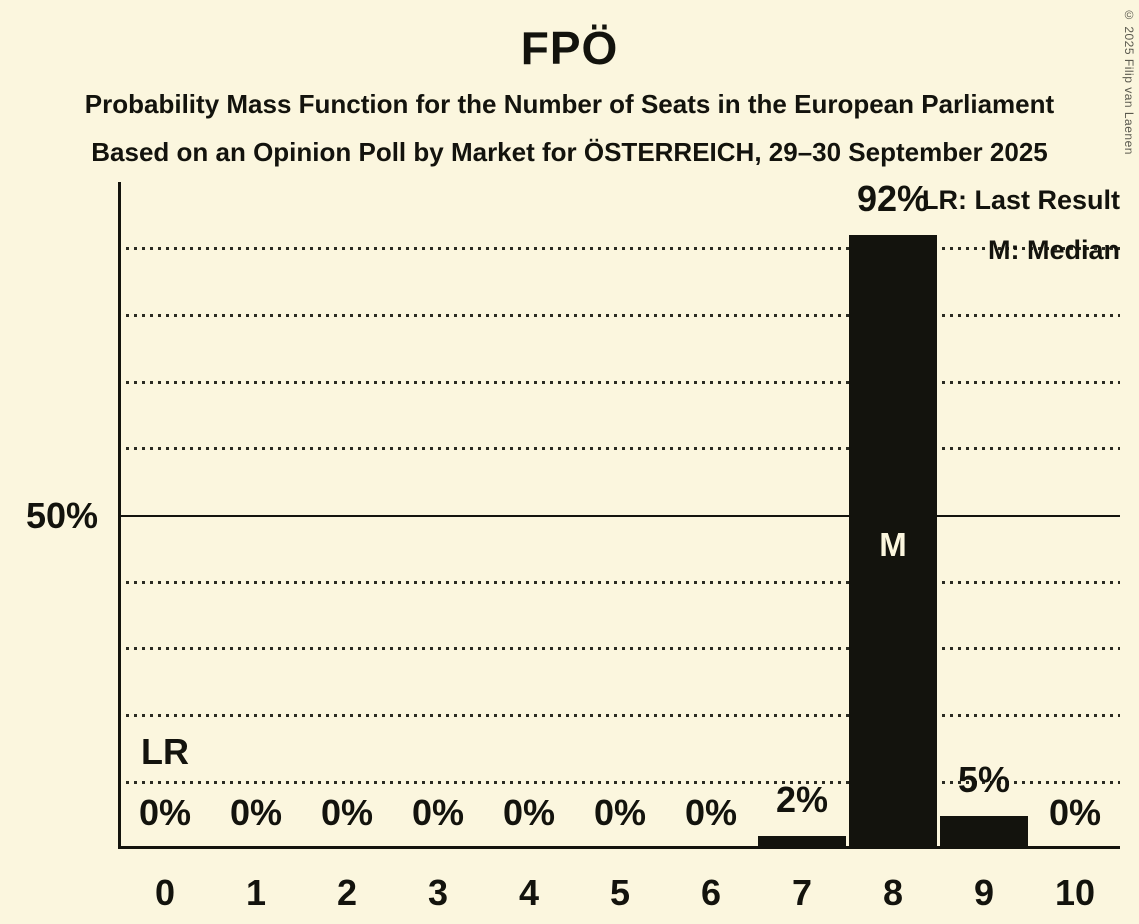  I want to click on x-tick-label-10: 10, so click(1075, 892).